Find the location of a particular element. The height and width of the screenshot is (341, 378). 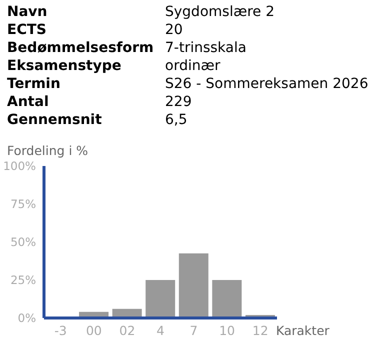

y-axis-title: Fordeling i % is located at coordinates (47, 150).